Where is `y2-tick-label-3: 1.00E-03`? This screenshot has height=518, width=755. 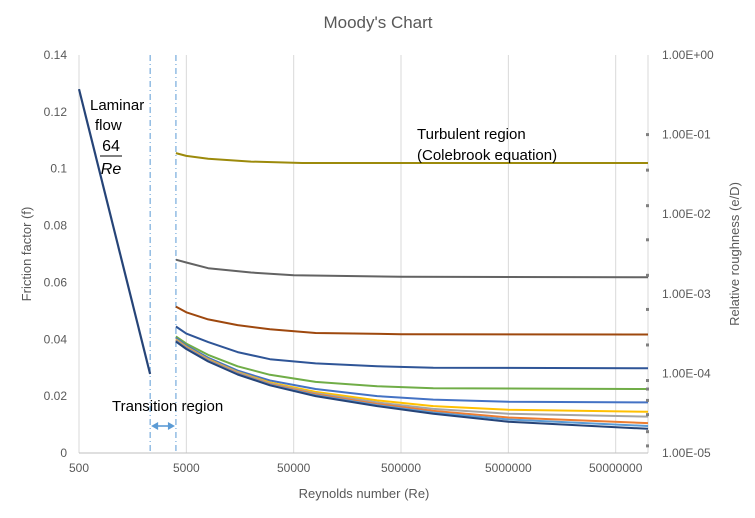
y2-tick-label-3: 1.00E-03 is located at coordinates (686, 294).